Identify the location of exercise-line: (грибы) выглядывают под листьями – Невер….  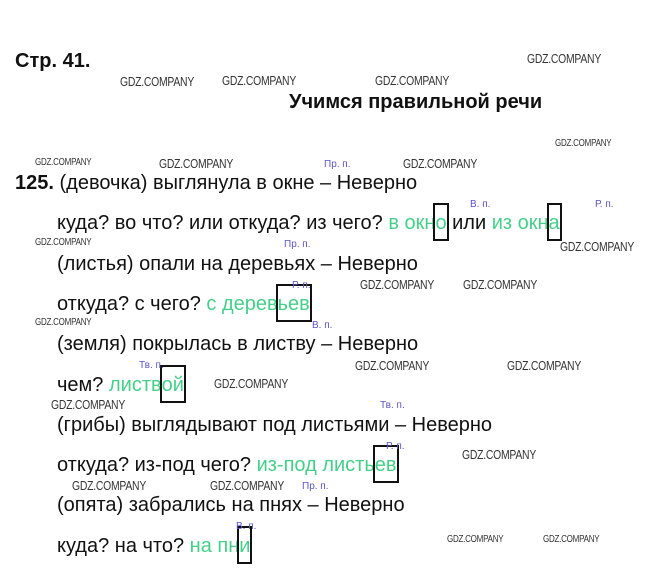
(274, 425).